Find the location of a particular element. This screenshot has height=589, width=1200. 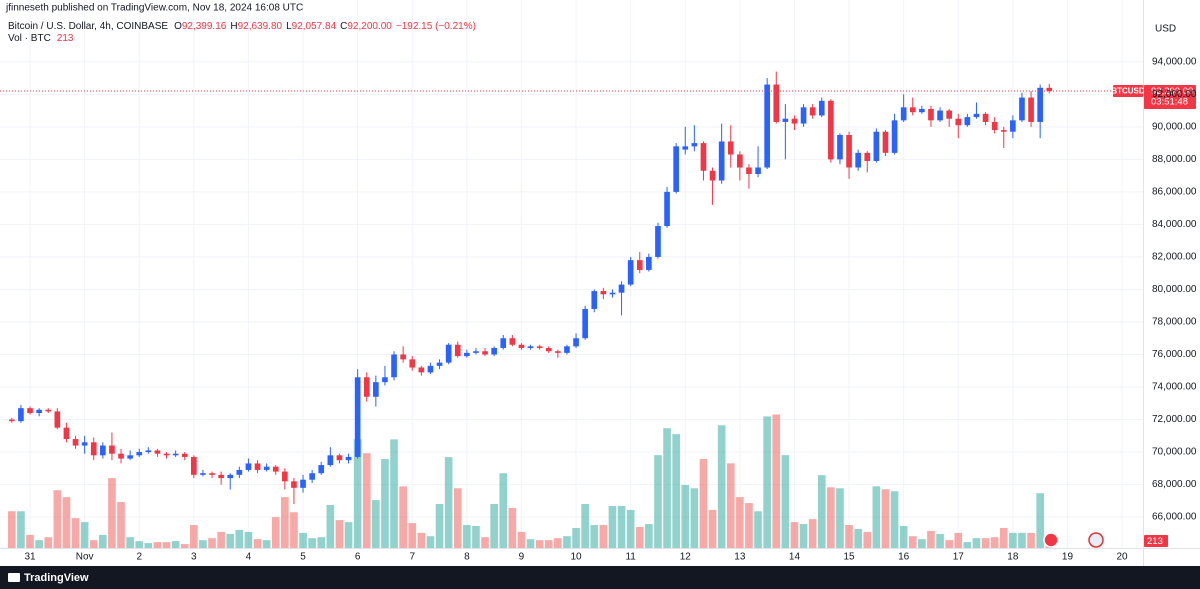

flag-icon is located at coordinates (1096, 540).